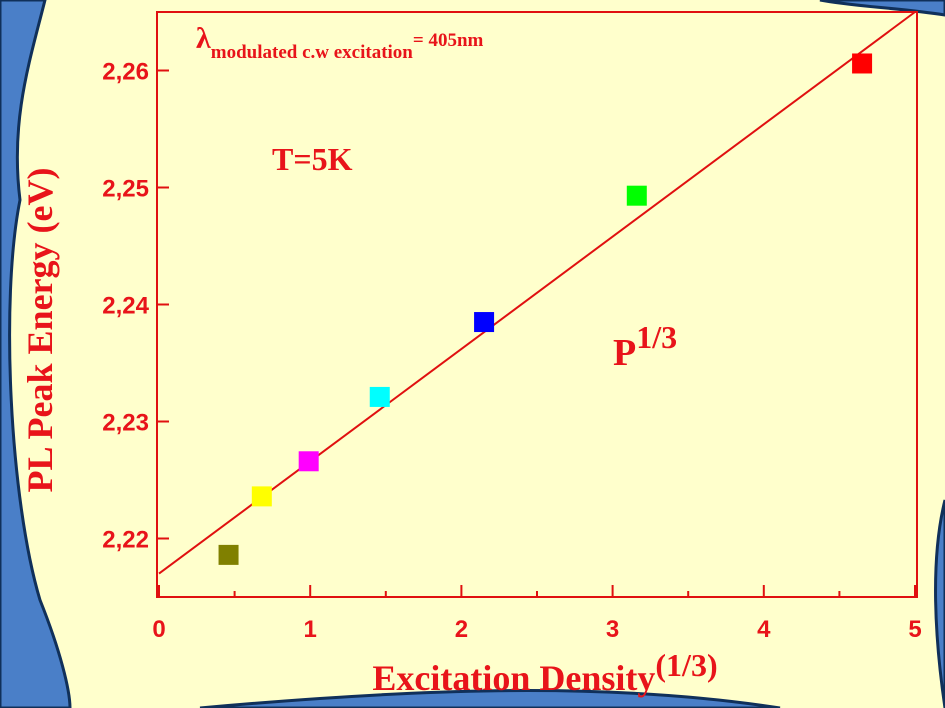  I want to click on y-axis-label: PL Peak Energy (eV), so click(40, 330).